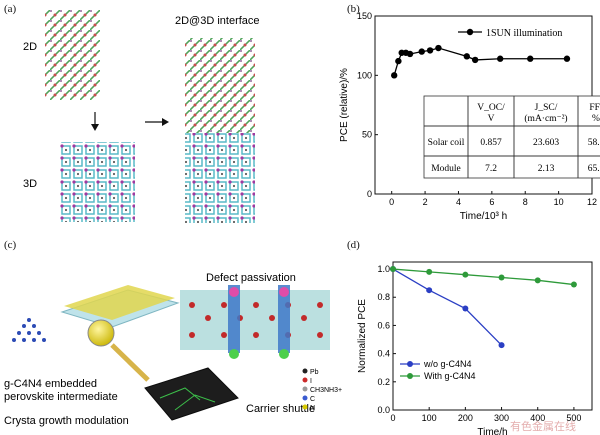  Describe the element at coordinates (353, 245) in the screenshot. I see `panel-d-label: (d)` at that location.